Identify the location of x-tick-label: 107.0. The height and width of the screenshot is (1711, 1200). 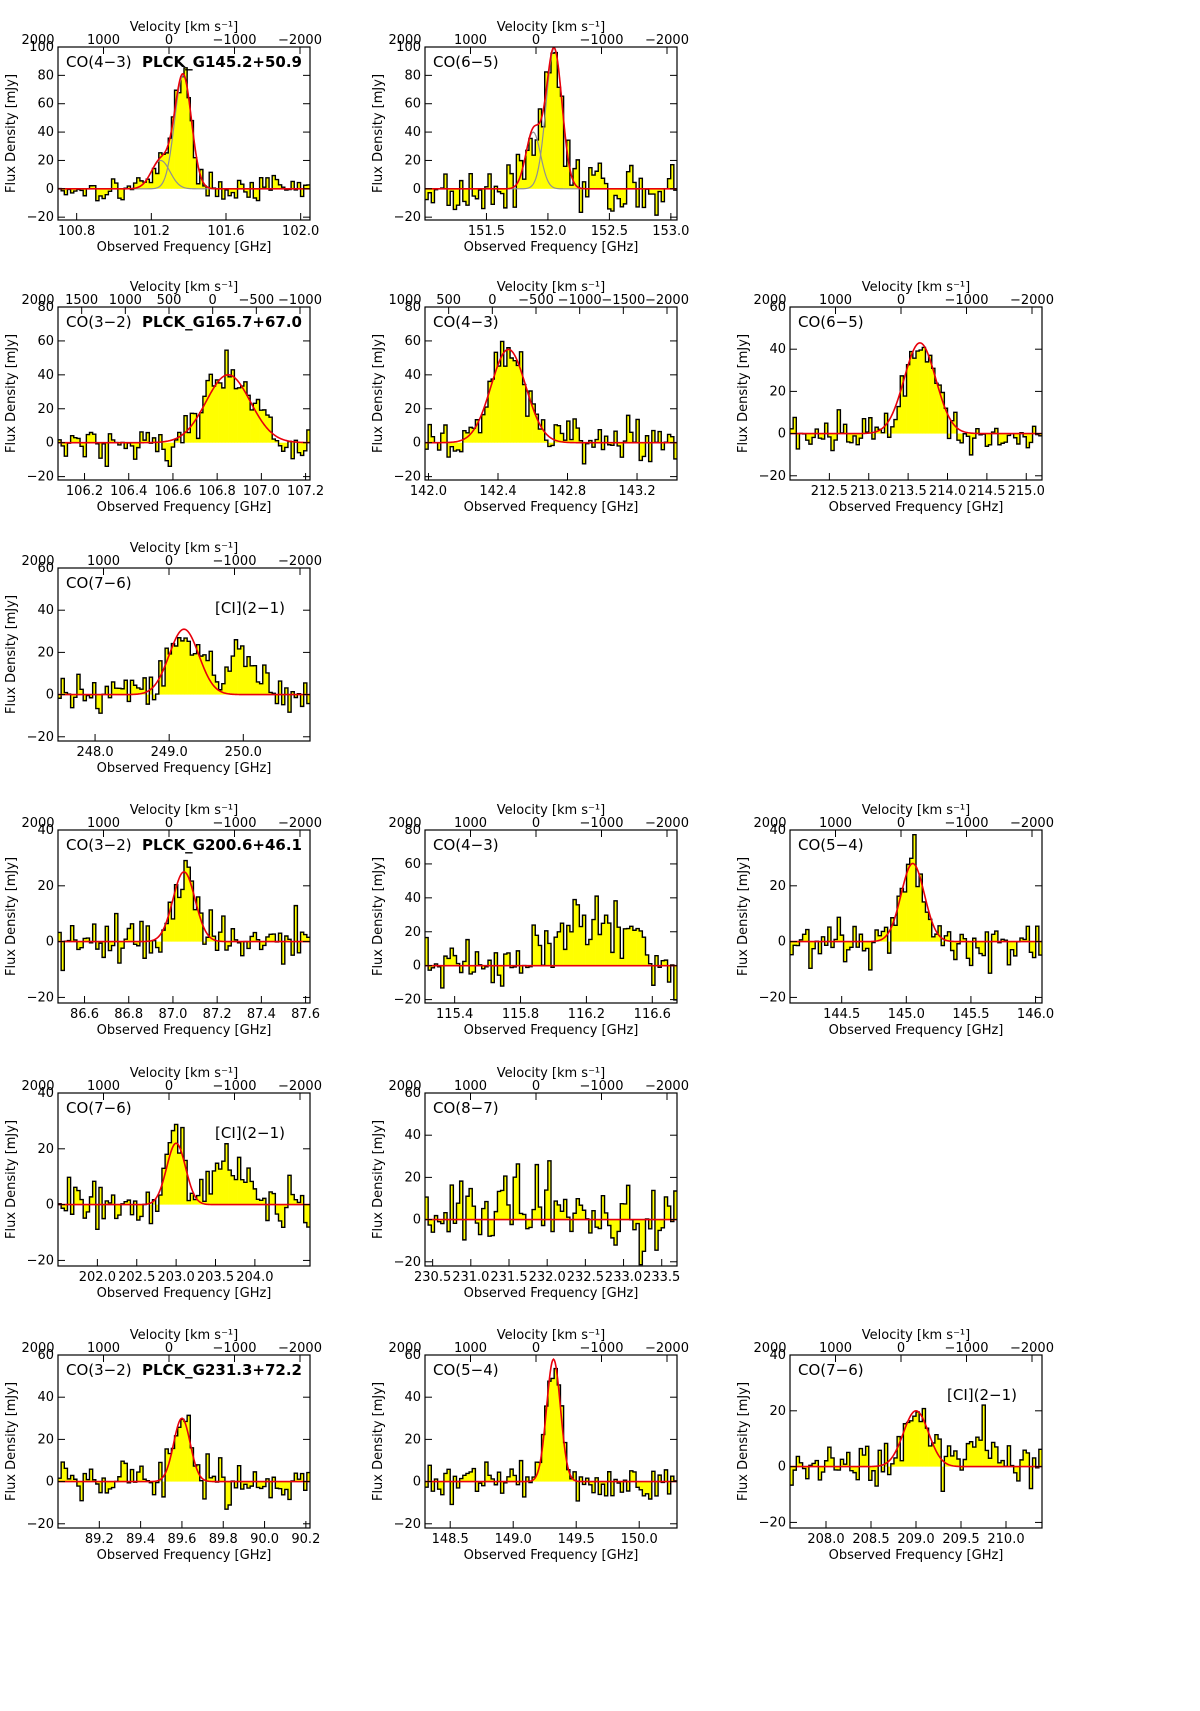
(261, 491).